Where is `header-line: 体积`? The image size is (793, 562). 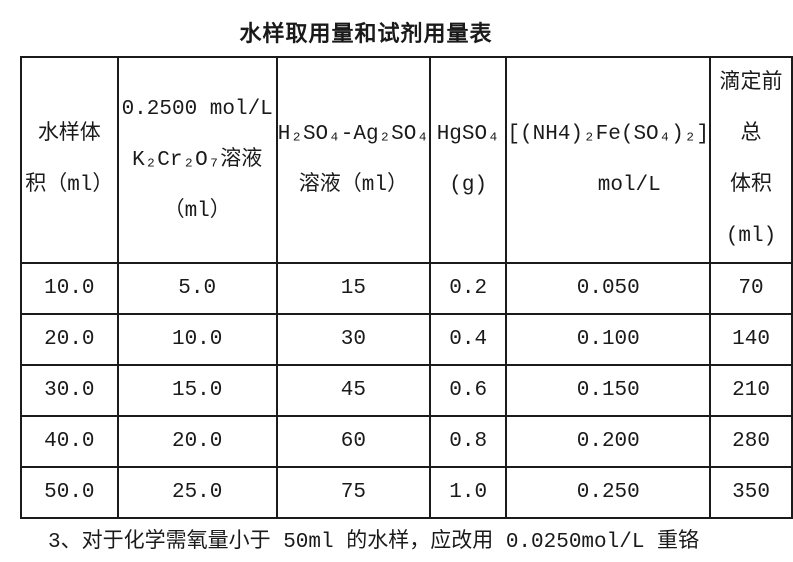
header-line: 体积 is located at coordinates (751, 185).